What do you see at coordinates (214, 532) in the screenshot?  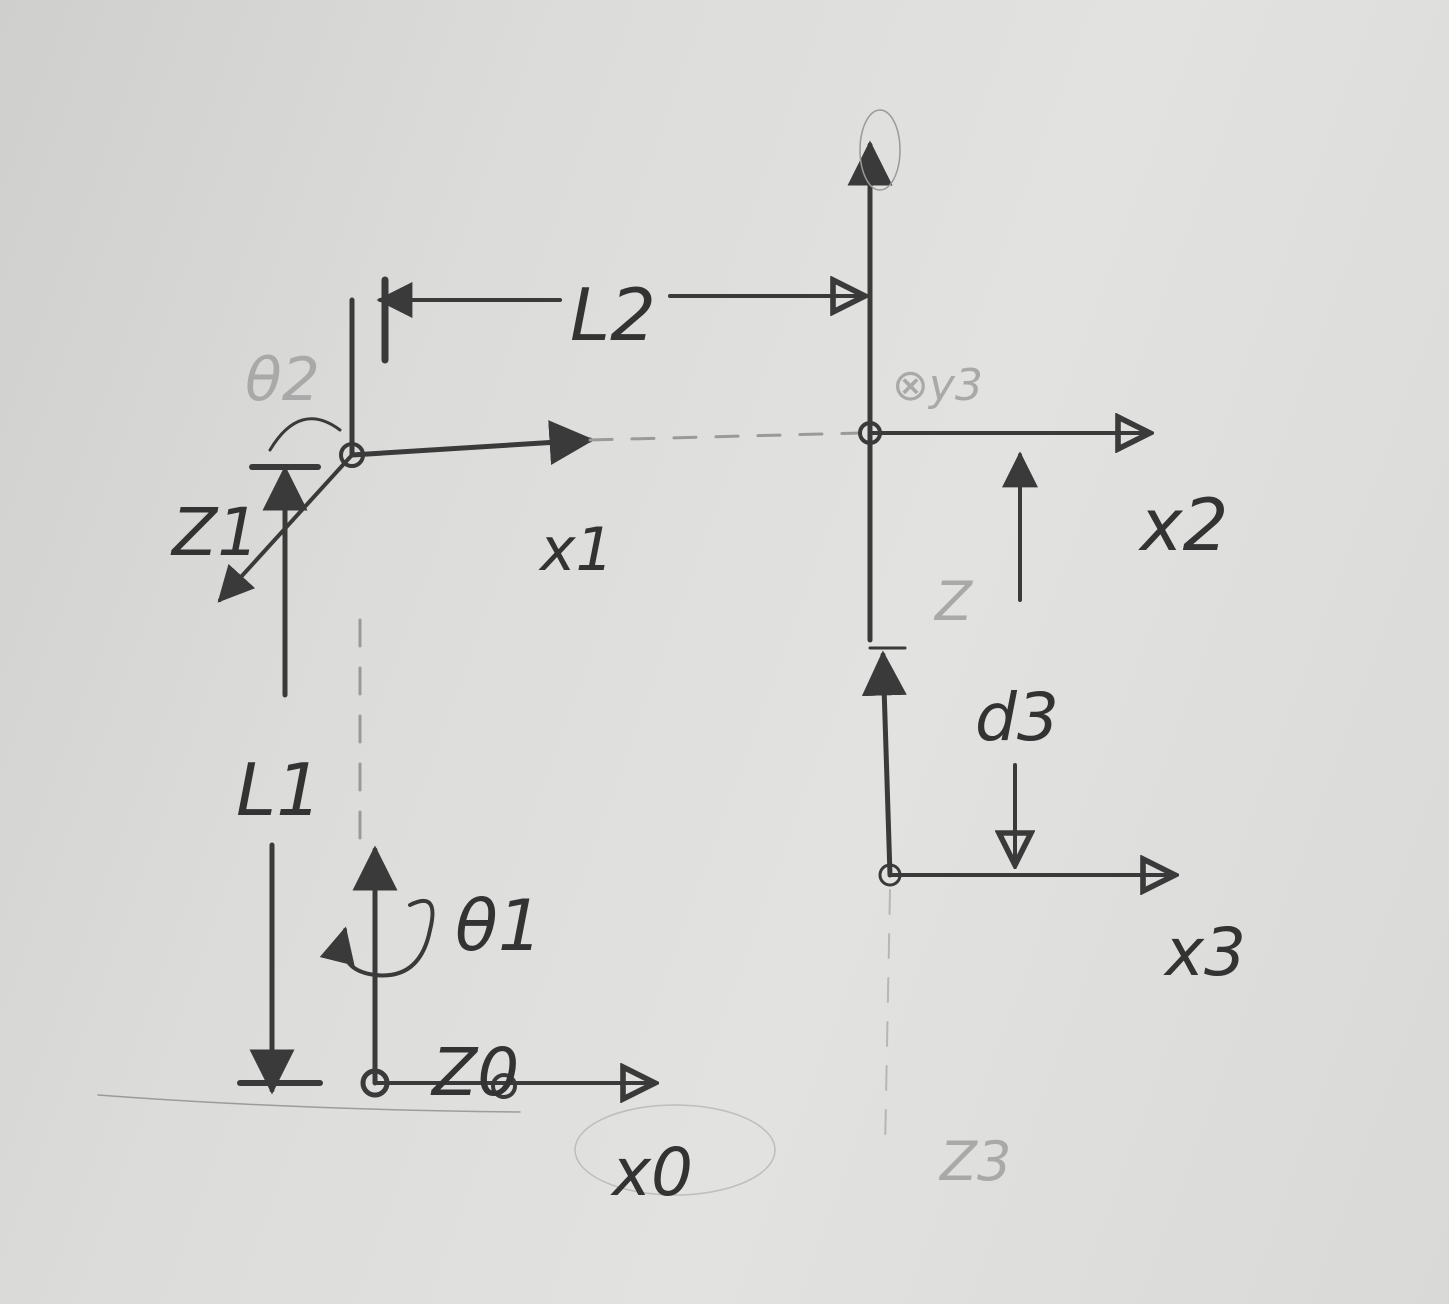 I see `z1-label: Z1` at bounding box center [214, 532].